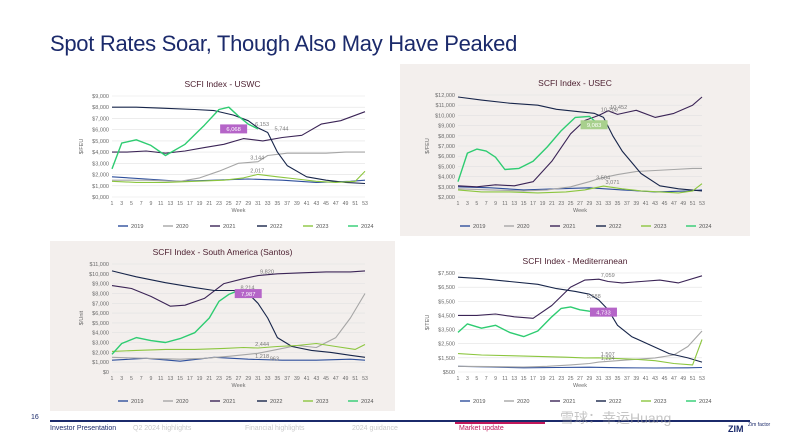  Describe the element at coordinates (239, 204) in the screenshot. I see `x-tick-label: 27` at that location.